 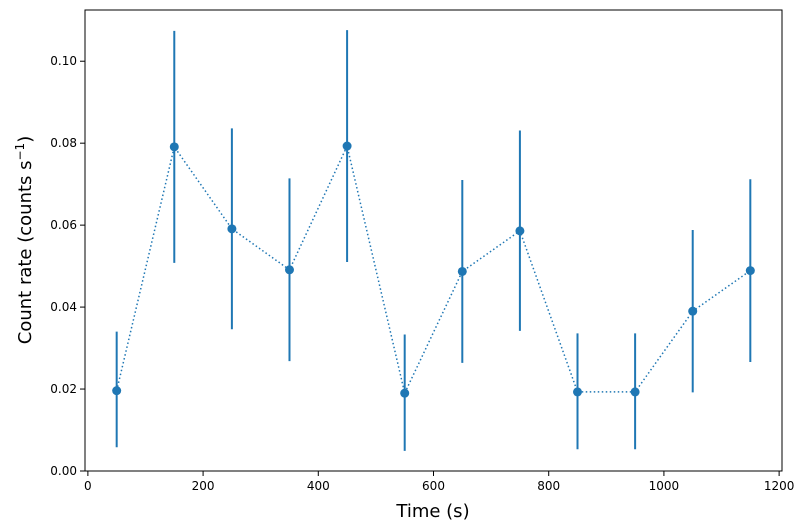 What do you see at coordinates (63, 389) in the screenshot?
I see `y-tick-label: 0.02` at bounding box center [63, 389].